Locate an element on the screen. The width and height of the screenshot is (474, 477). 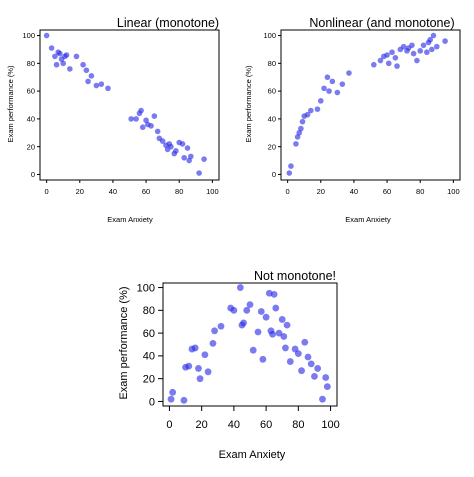
y-tick-label: 100 is located at coordinates (269, 35).